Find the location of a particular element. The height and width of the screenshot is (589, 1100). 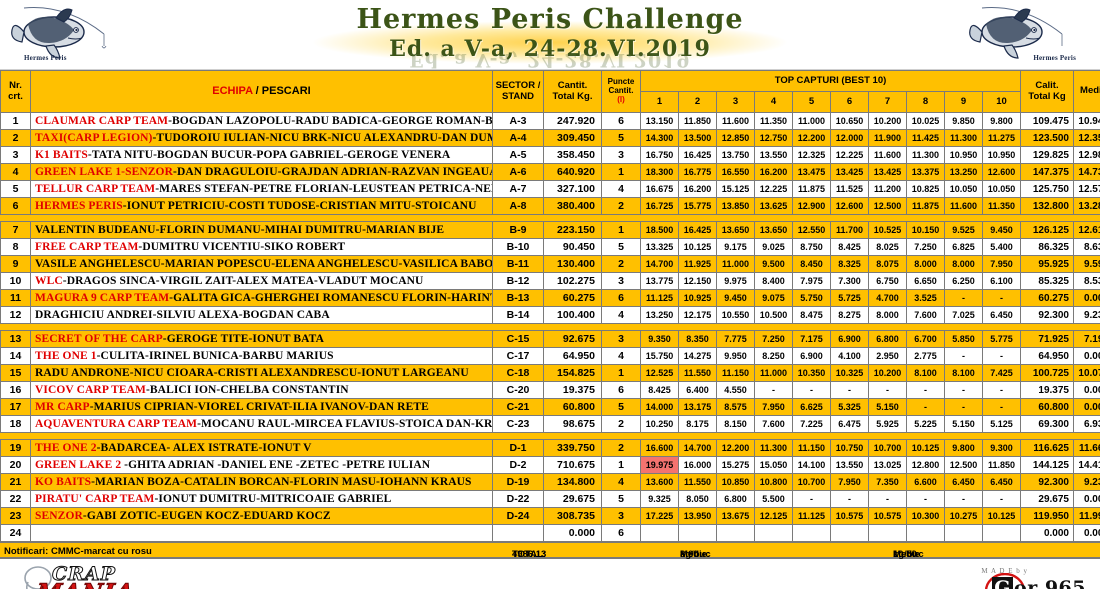

cell-top-8: 10.125 is located at coordinates (925, 448).